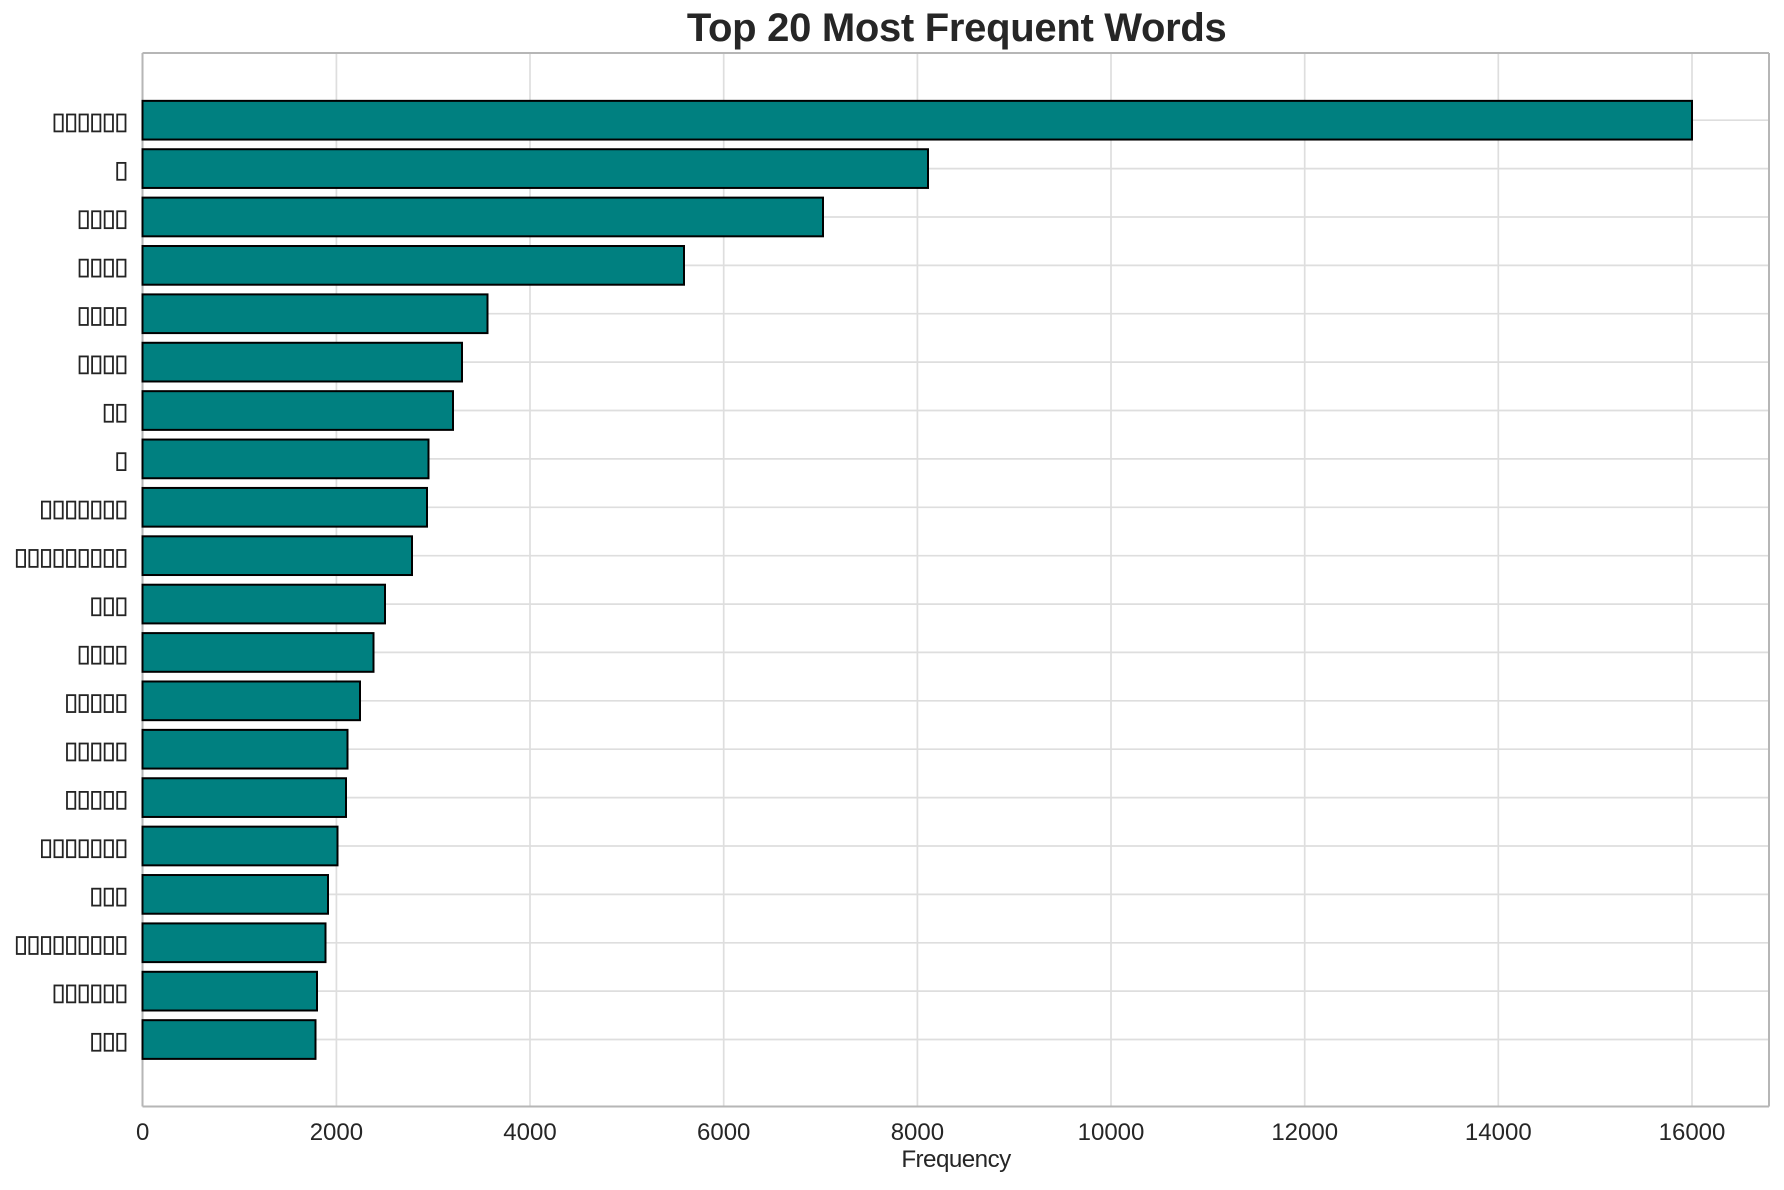 This screenshot has width=1784, height=1190. I want to click on svg-text: Frequency, so click(956, 1159).